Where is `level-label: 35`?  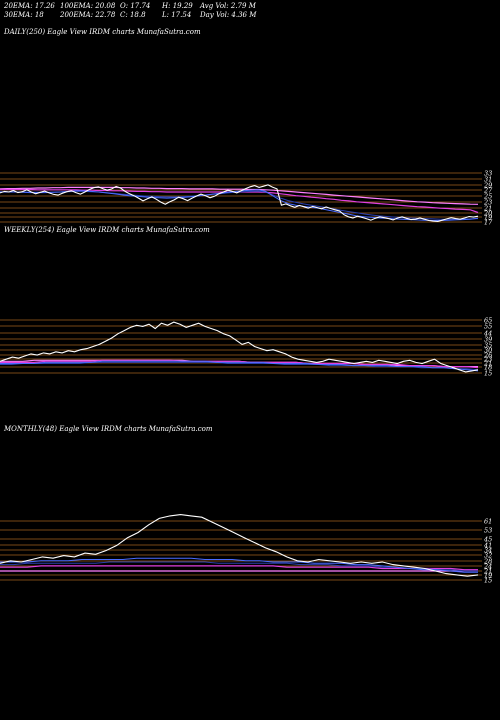 level-label: 35 is located at coordinates (488, 346).